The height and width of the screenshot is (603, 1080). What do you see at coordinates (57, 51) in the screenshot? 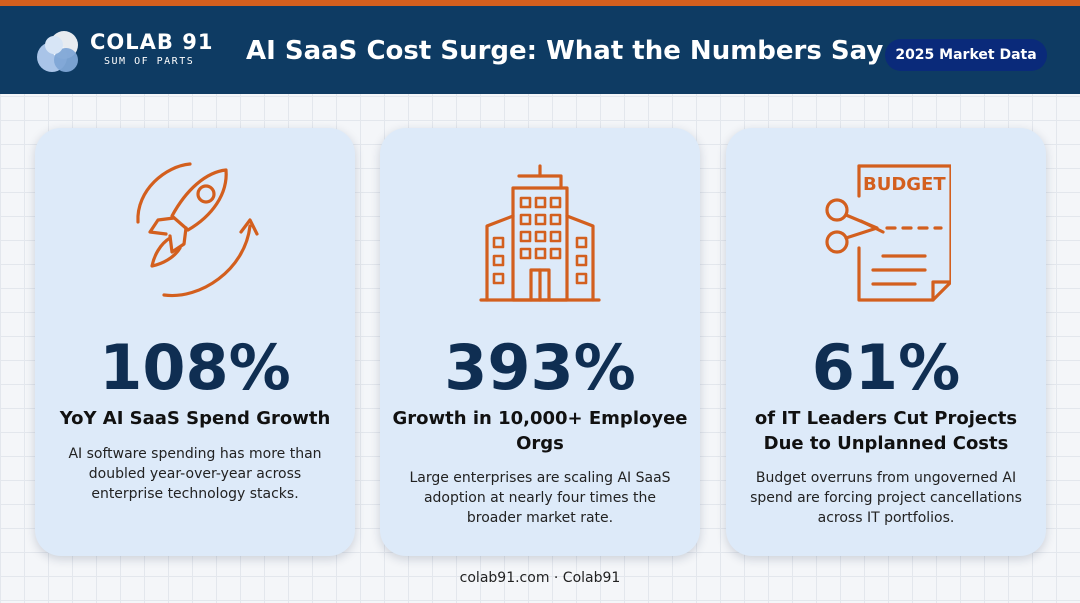
I see `colab-logo-icon` at bounding box center [57, 51].